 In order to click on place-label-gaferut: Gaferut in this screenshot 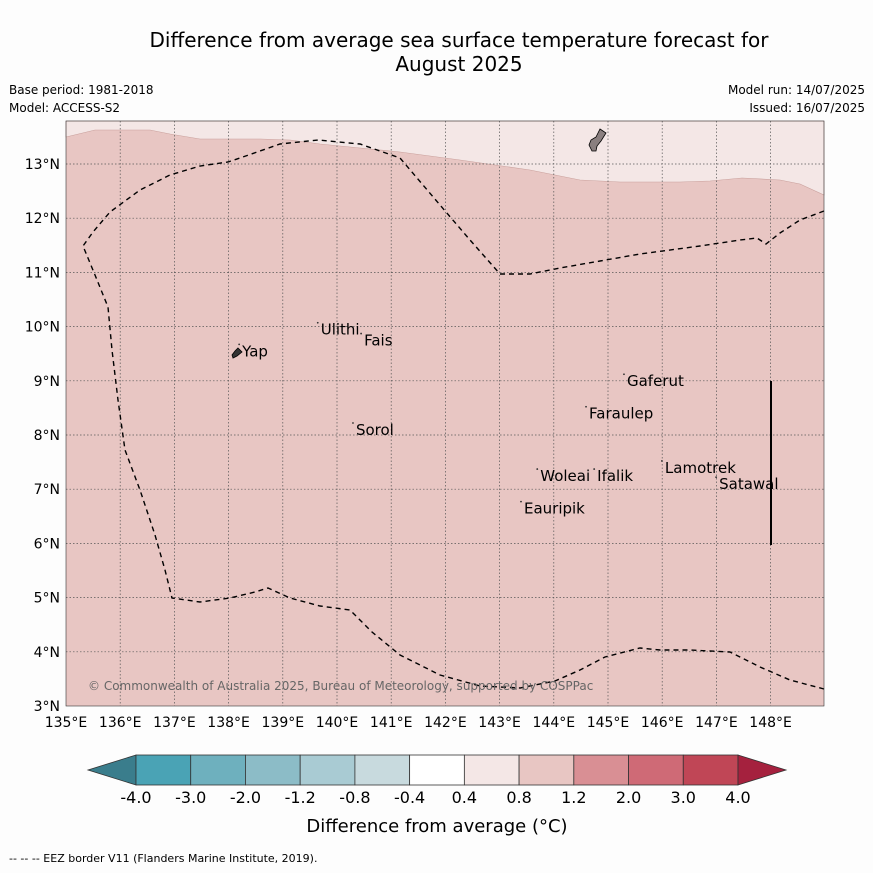, I will do `click(655, 381)`.